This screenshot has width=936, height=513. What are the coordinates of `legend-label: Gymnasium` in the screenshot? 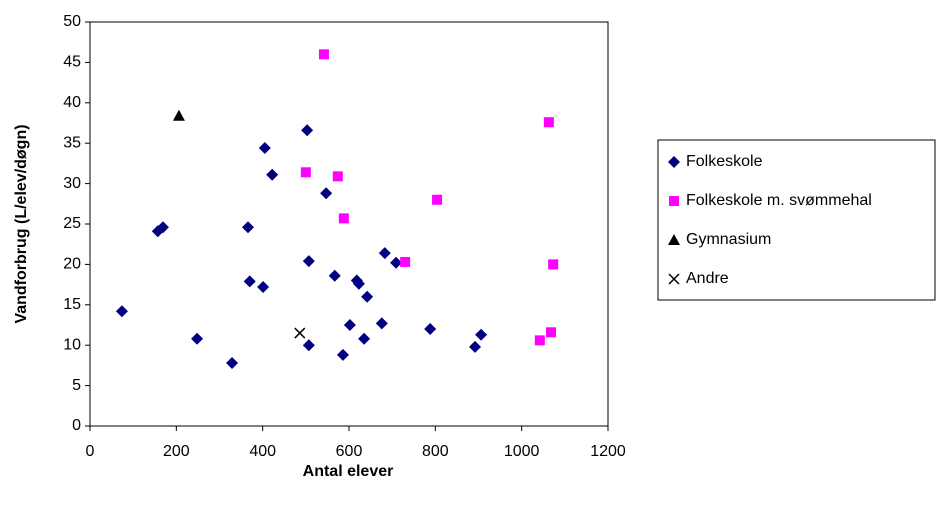 It's located at (728, 239).